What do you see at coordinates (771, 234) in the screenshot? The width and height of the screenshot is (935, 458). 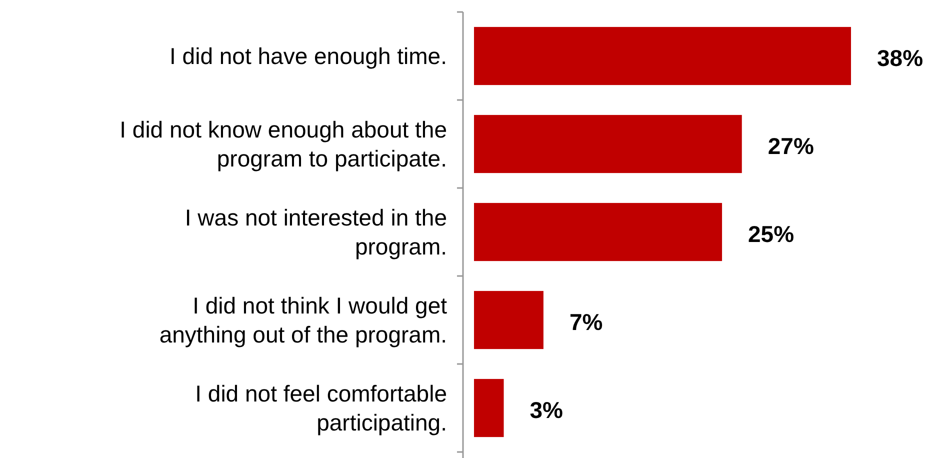 I see `data-label: 25%` at bounding box center [771, 234].